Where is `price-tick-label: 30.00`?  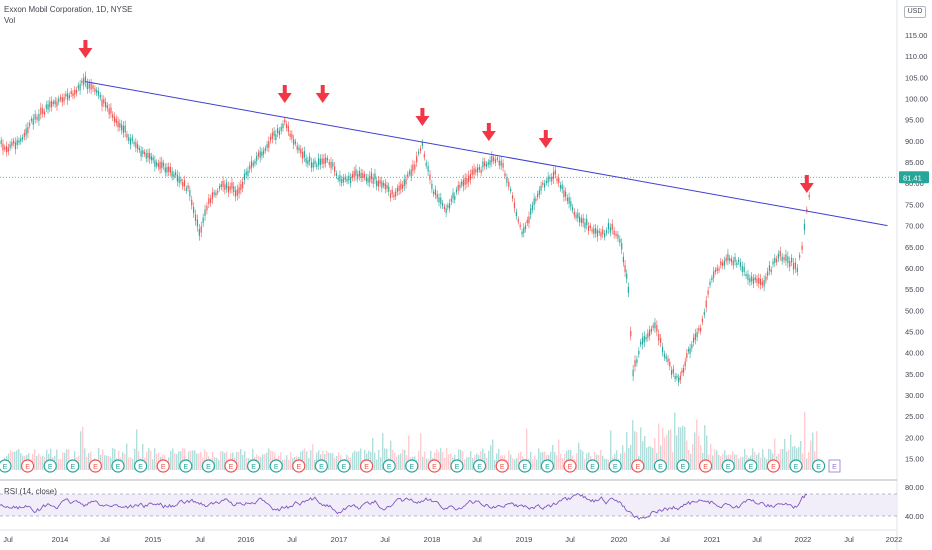
price-tick-label: 30.00 is located at coordinates (914, 395).